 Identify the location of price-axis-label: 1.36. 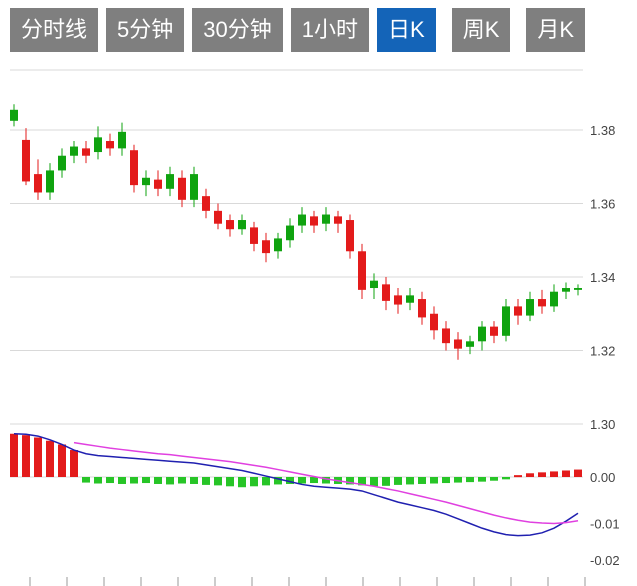
(602, 204).